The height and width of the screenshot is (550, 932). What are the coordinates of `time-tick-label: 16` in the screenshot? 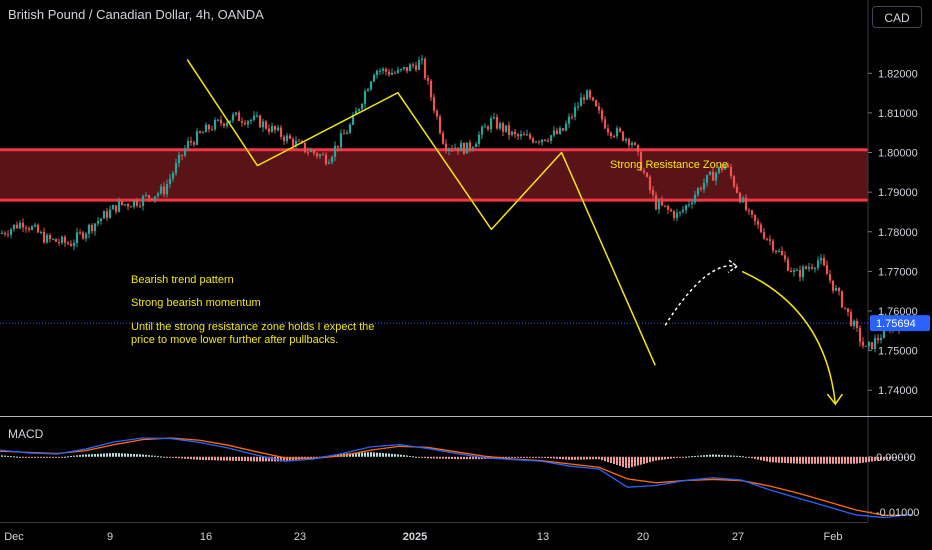 It's located at (206, 537).